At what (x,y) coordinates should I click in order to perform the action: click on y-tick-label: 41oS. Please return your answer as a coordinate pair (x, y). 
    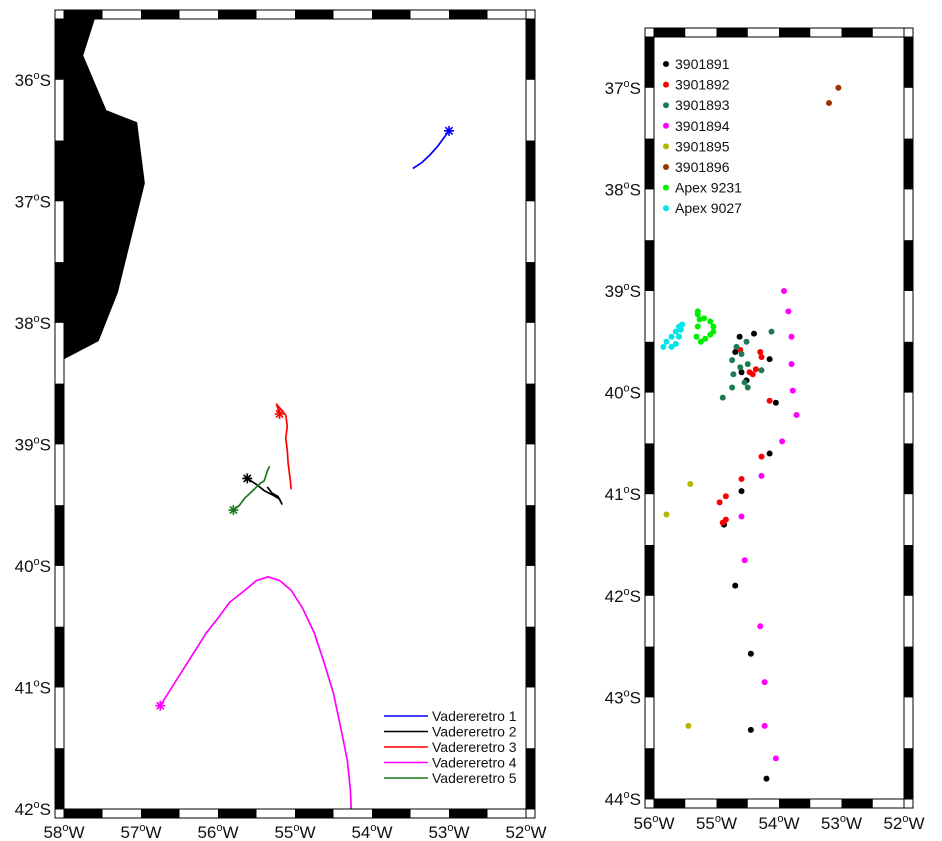
    Looking at the image, I should click on (623, 494).